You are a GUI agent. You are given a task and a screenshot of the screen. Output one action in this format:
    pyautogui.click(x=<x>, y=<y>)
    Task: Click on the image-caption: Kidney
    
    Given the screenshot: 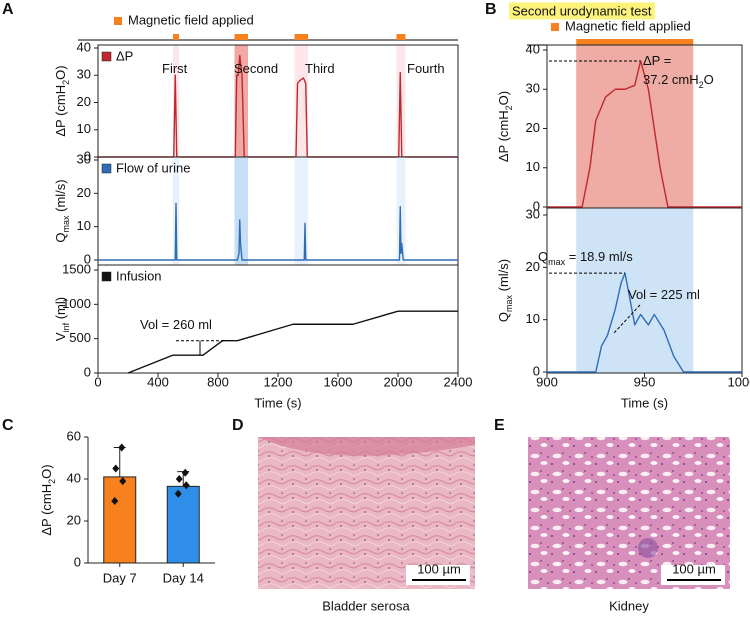 What is the action you would take?
    pyautogui.click(x=629, y=605)
    